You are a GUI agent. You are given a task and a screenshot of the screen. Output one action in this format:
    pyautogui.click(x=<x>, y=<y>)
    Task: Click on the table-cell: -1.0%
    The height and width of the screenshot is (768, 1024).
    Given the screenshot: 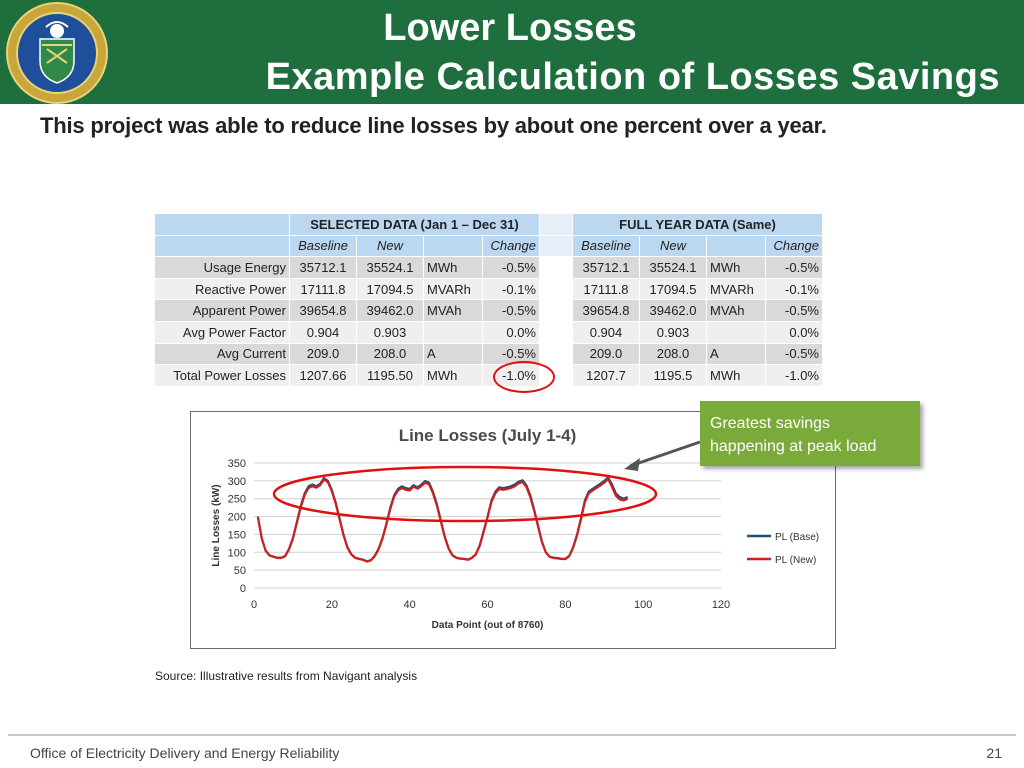 What is the action you would take?
    pyautogui.click(x=794, y=375)
    